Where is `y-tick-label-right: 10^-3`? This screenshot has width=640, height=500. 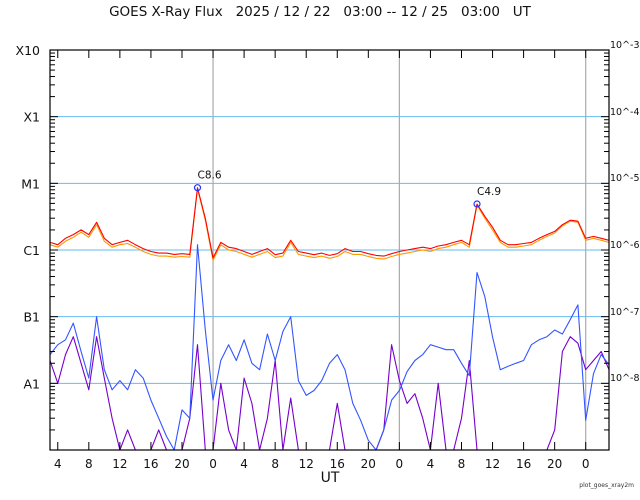
y-tick-label-right: 10^-3 is located at coordinates (625, 45).